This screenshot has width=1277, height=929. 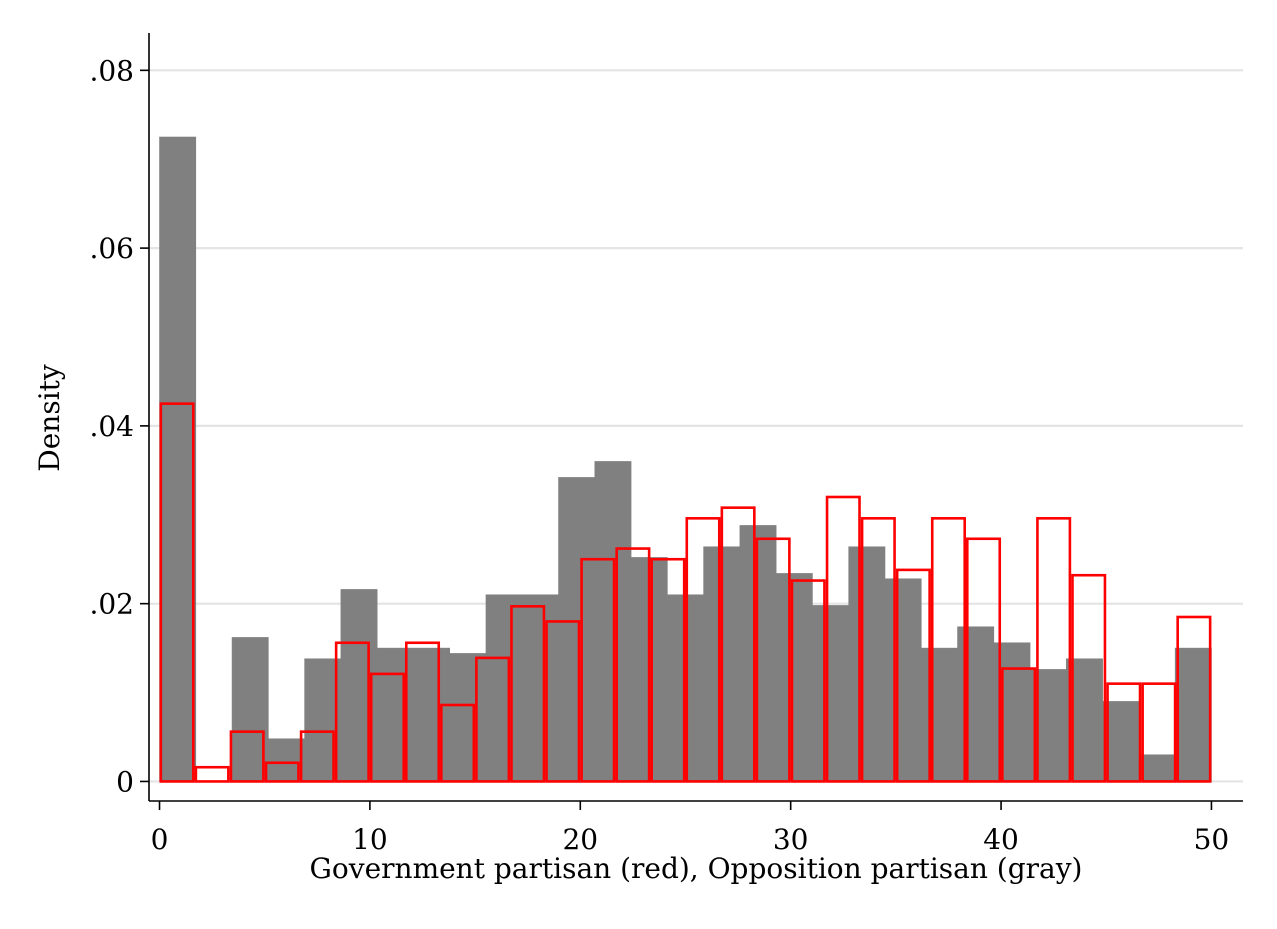 I want to click on y-tick-label-4: .08, so click(x=111, y=70).